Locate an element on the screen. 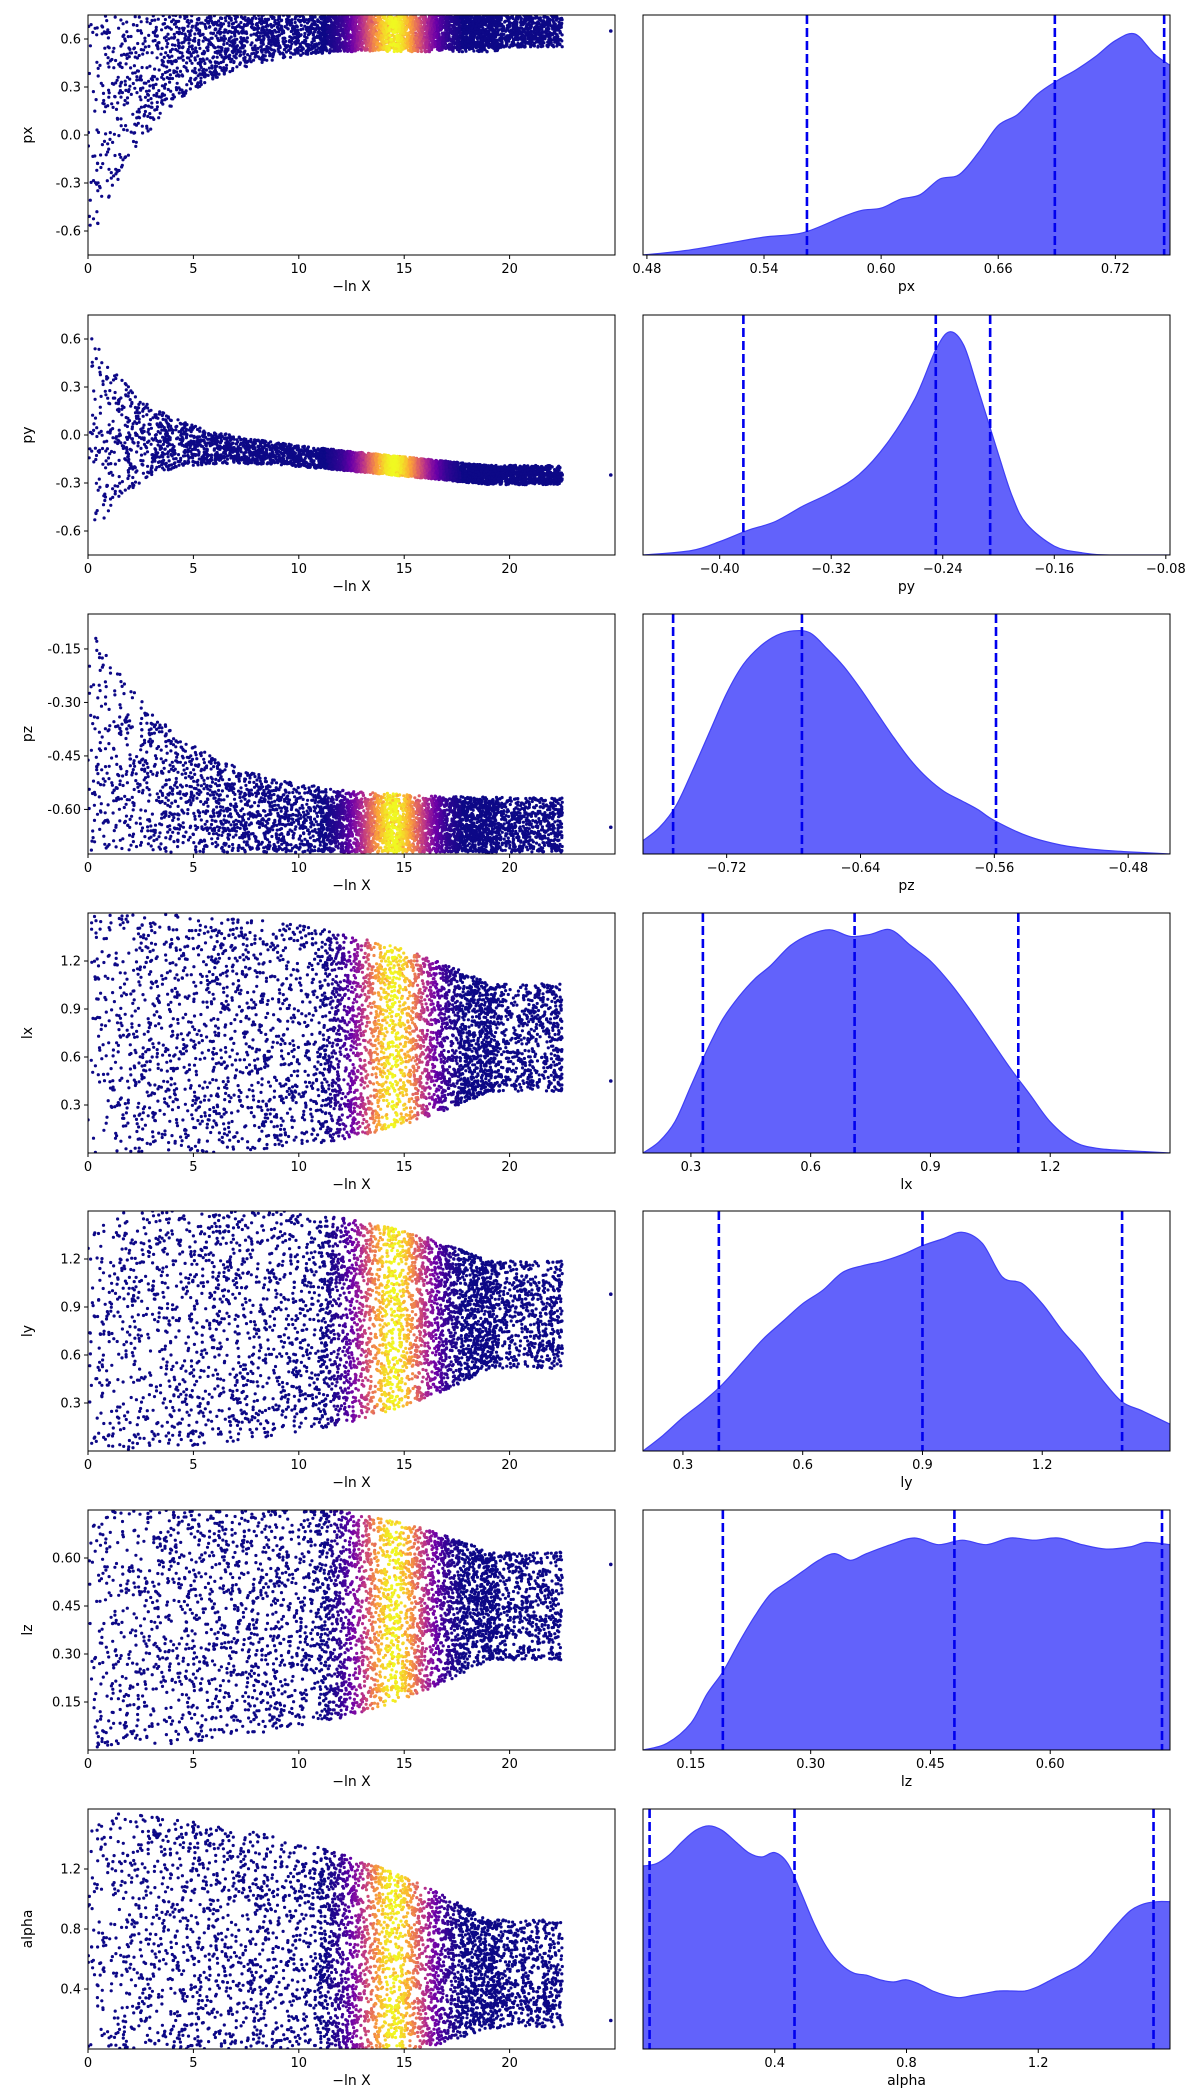  x-tick-label: 0.60 is located at coordinates (881, 269).